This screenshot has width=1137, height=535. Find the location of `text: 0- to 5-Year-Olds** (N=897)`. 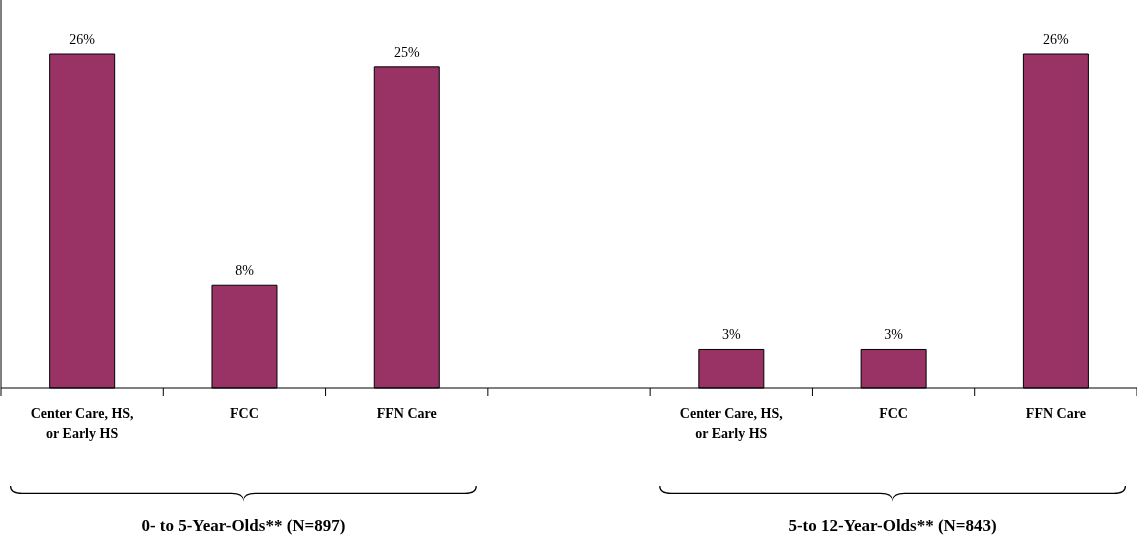

text: 0- to 5-Year-Olds** (N=897) is located at coordinates (243, 525).